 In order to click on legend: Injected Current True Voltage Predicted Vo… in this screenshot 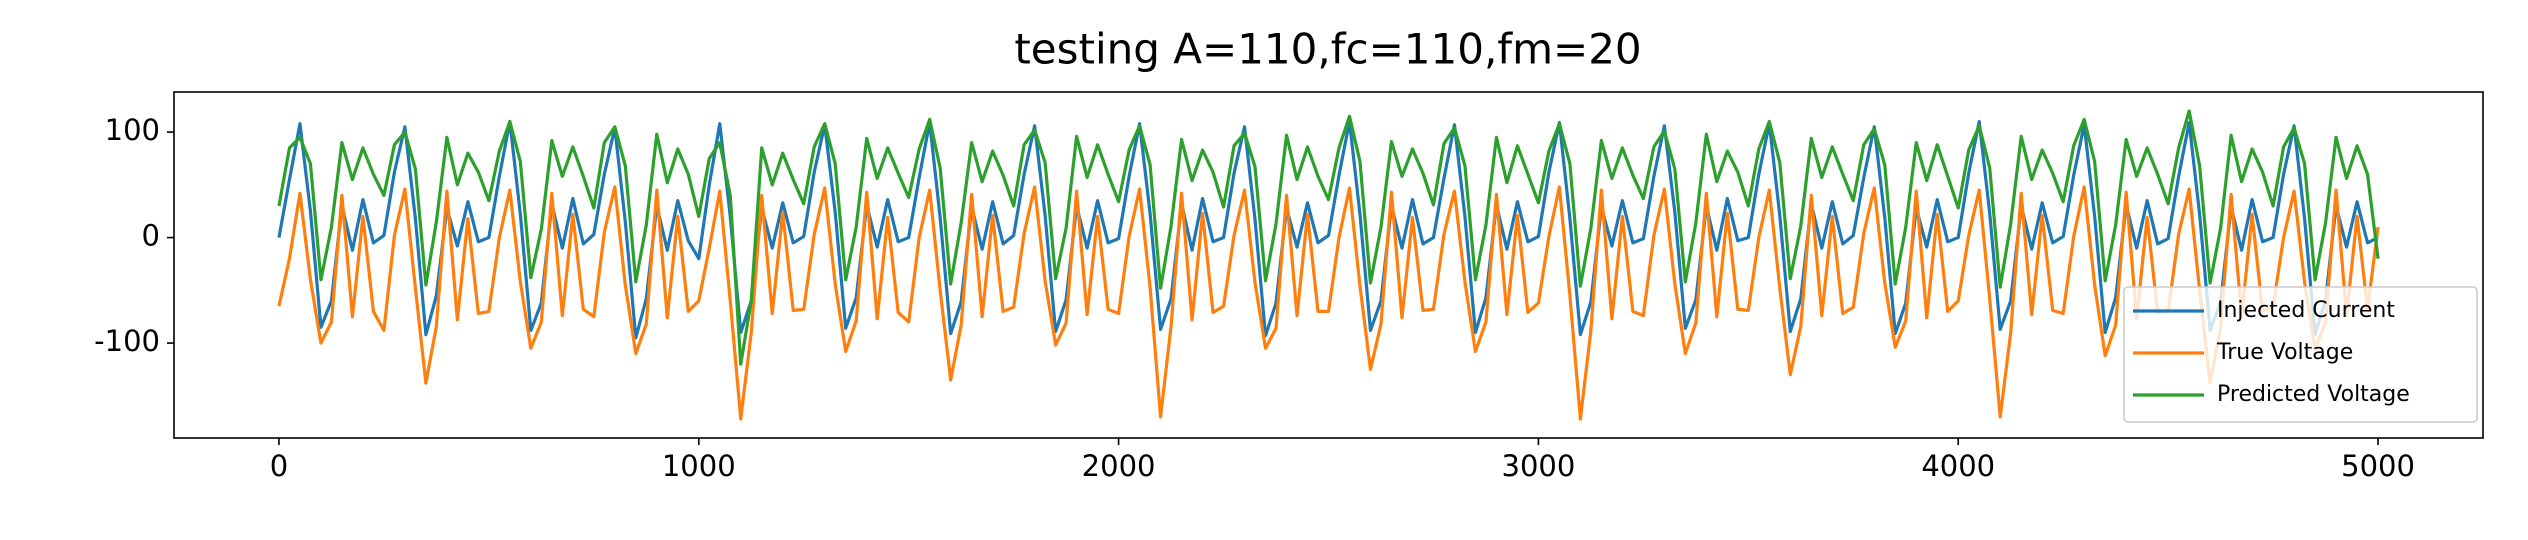, I will do `click(2300, 354)`.